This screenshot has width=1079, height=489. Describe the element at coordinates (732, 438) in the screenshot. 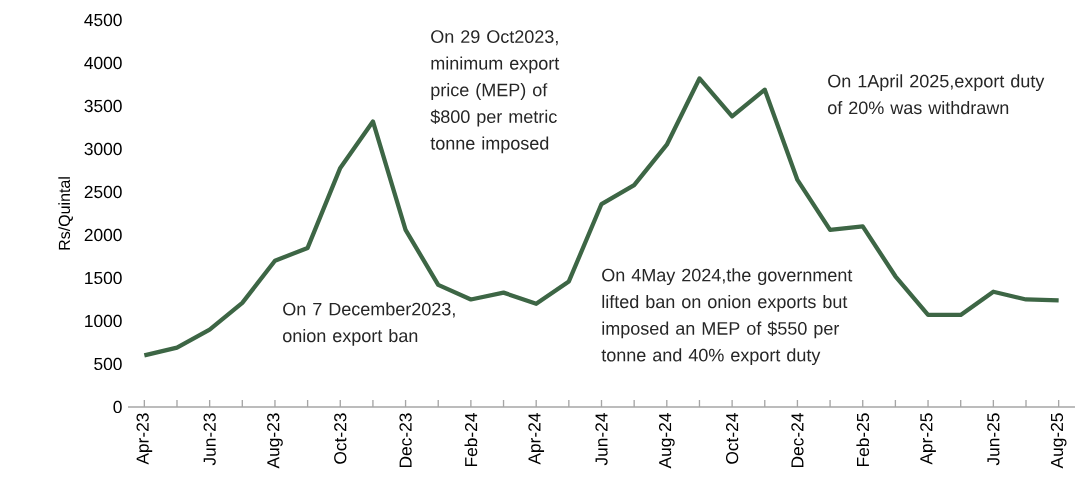

I see `x-tick-label: Oct-24` at that location.